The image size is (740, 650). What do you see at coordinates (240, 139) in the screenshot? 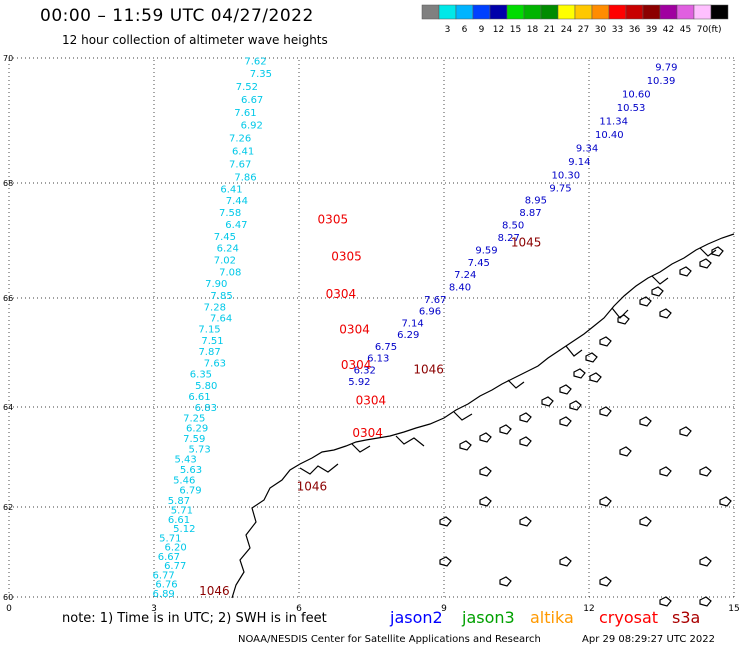
I see `track-label-cyan: 7.26` at bounding box center [240, 139].